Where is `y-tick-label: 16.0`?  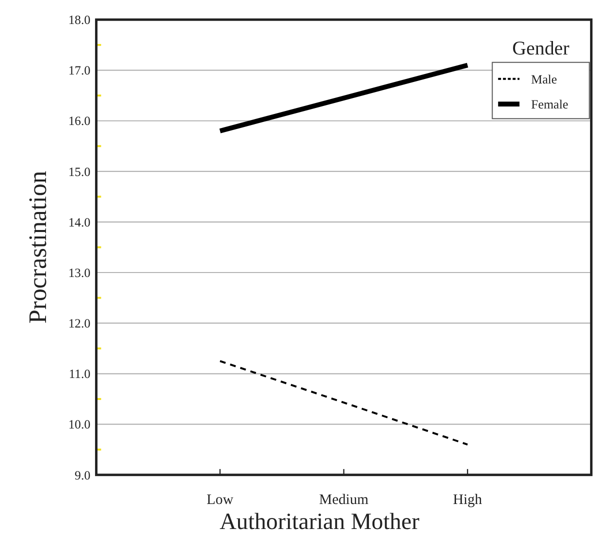 y-tick-label: 16.0 is located at coordinates (79, 121).